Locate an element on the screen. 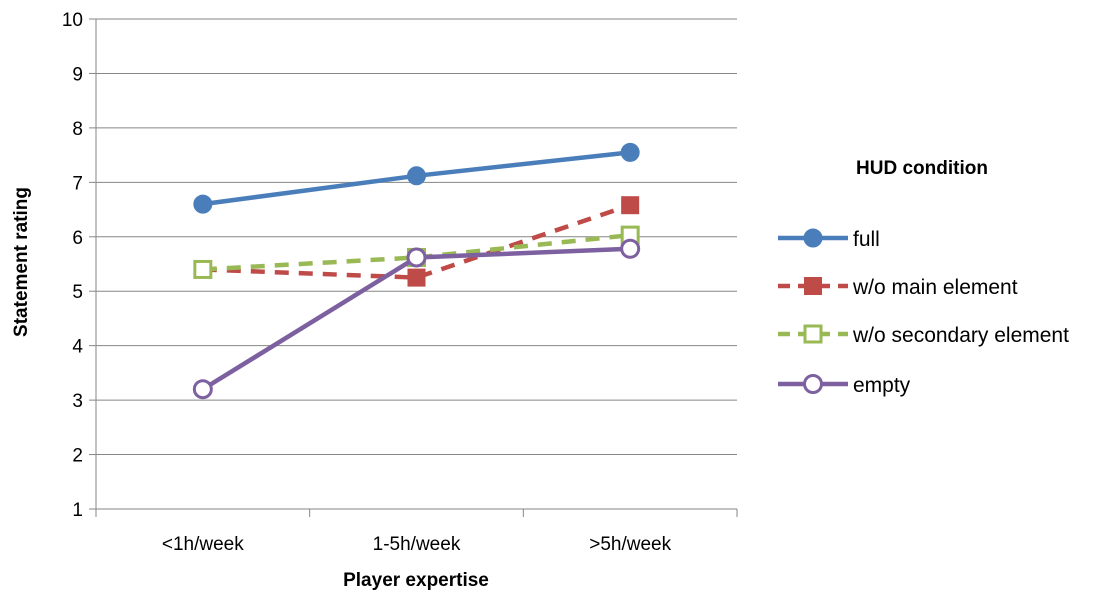  legend-title: HUD condition is located at coordinates (922, 168).